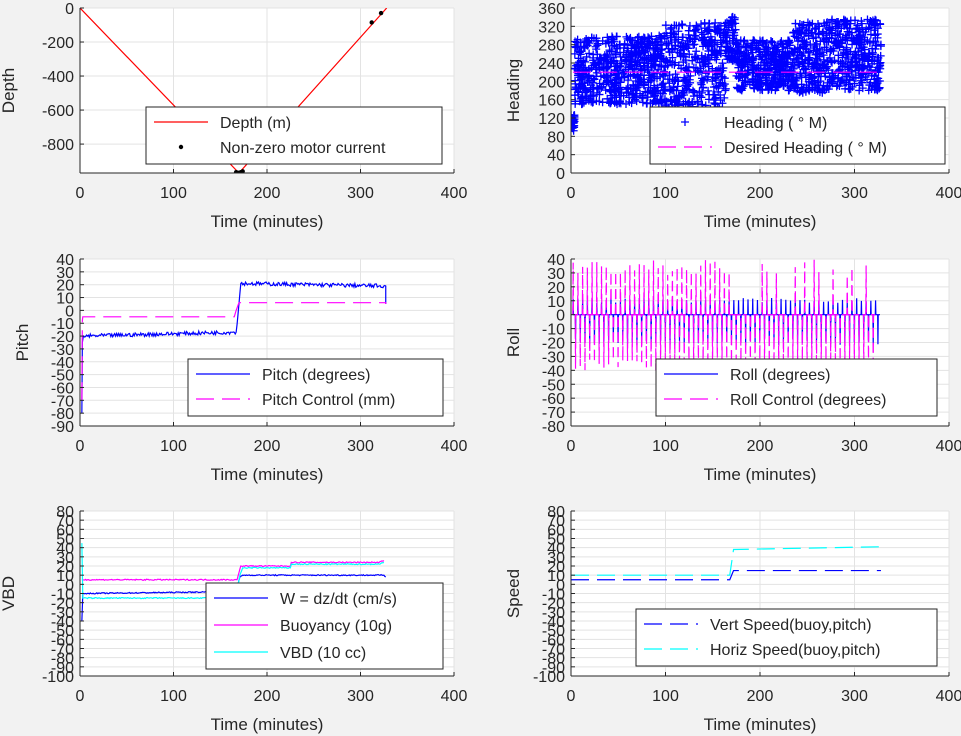 Image resolution: width=961 pixels, height=736 pixels. I want to click on y-tick-label: -20, so click(62, 604).